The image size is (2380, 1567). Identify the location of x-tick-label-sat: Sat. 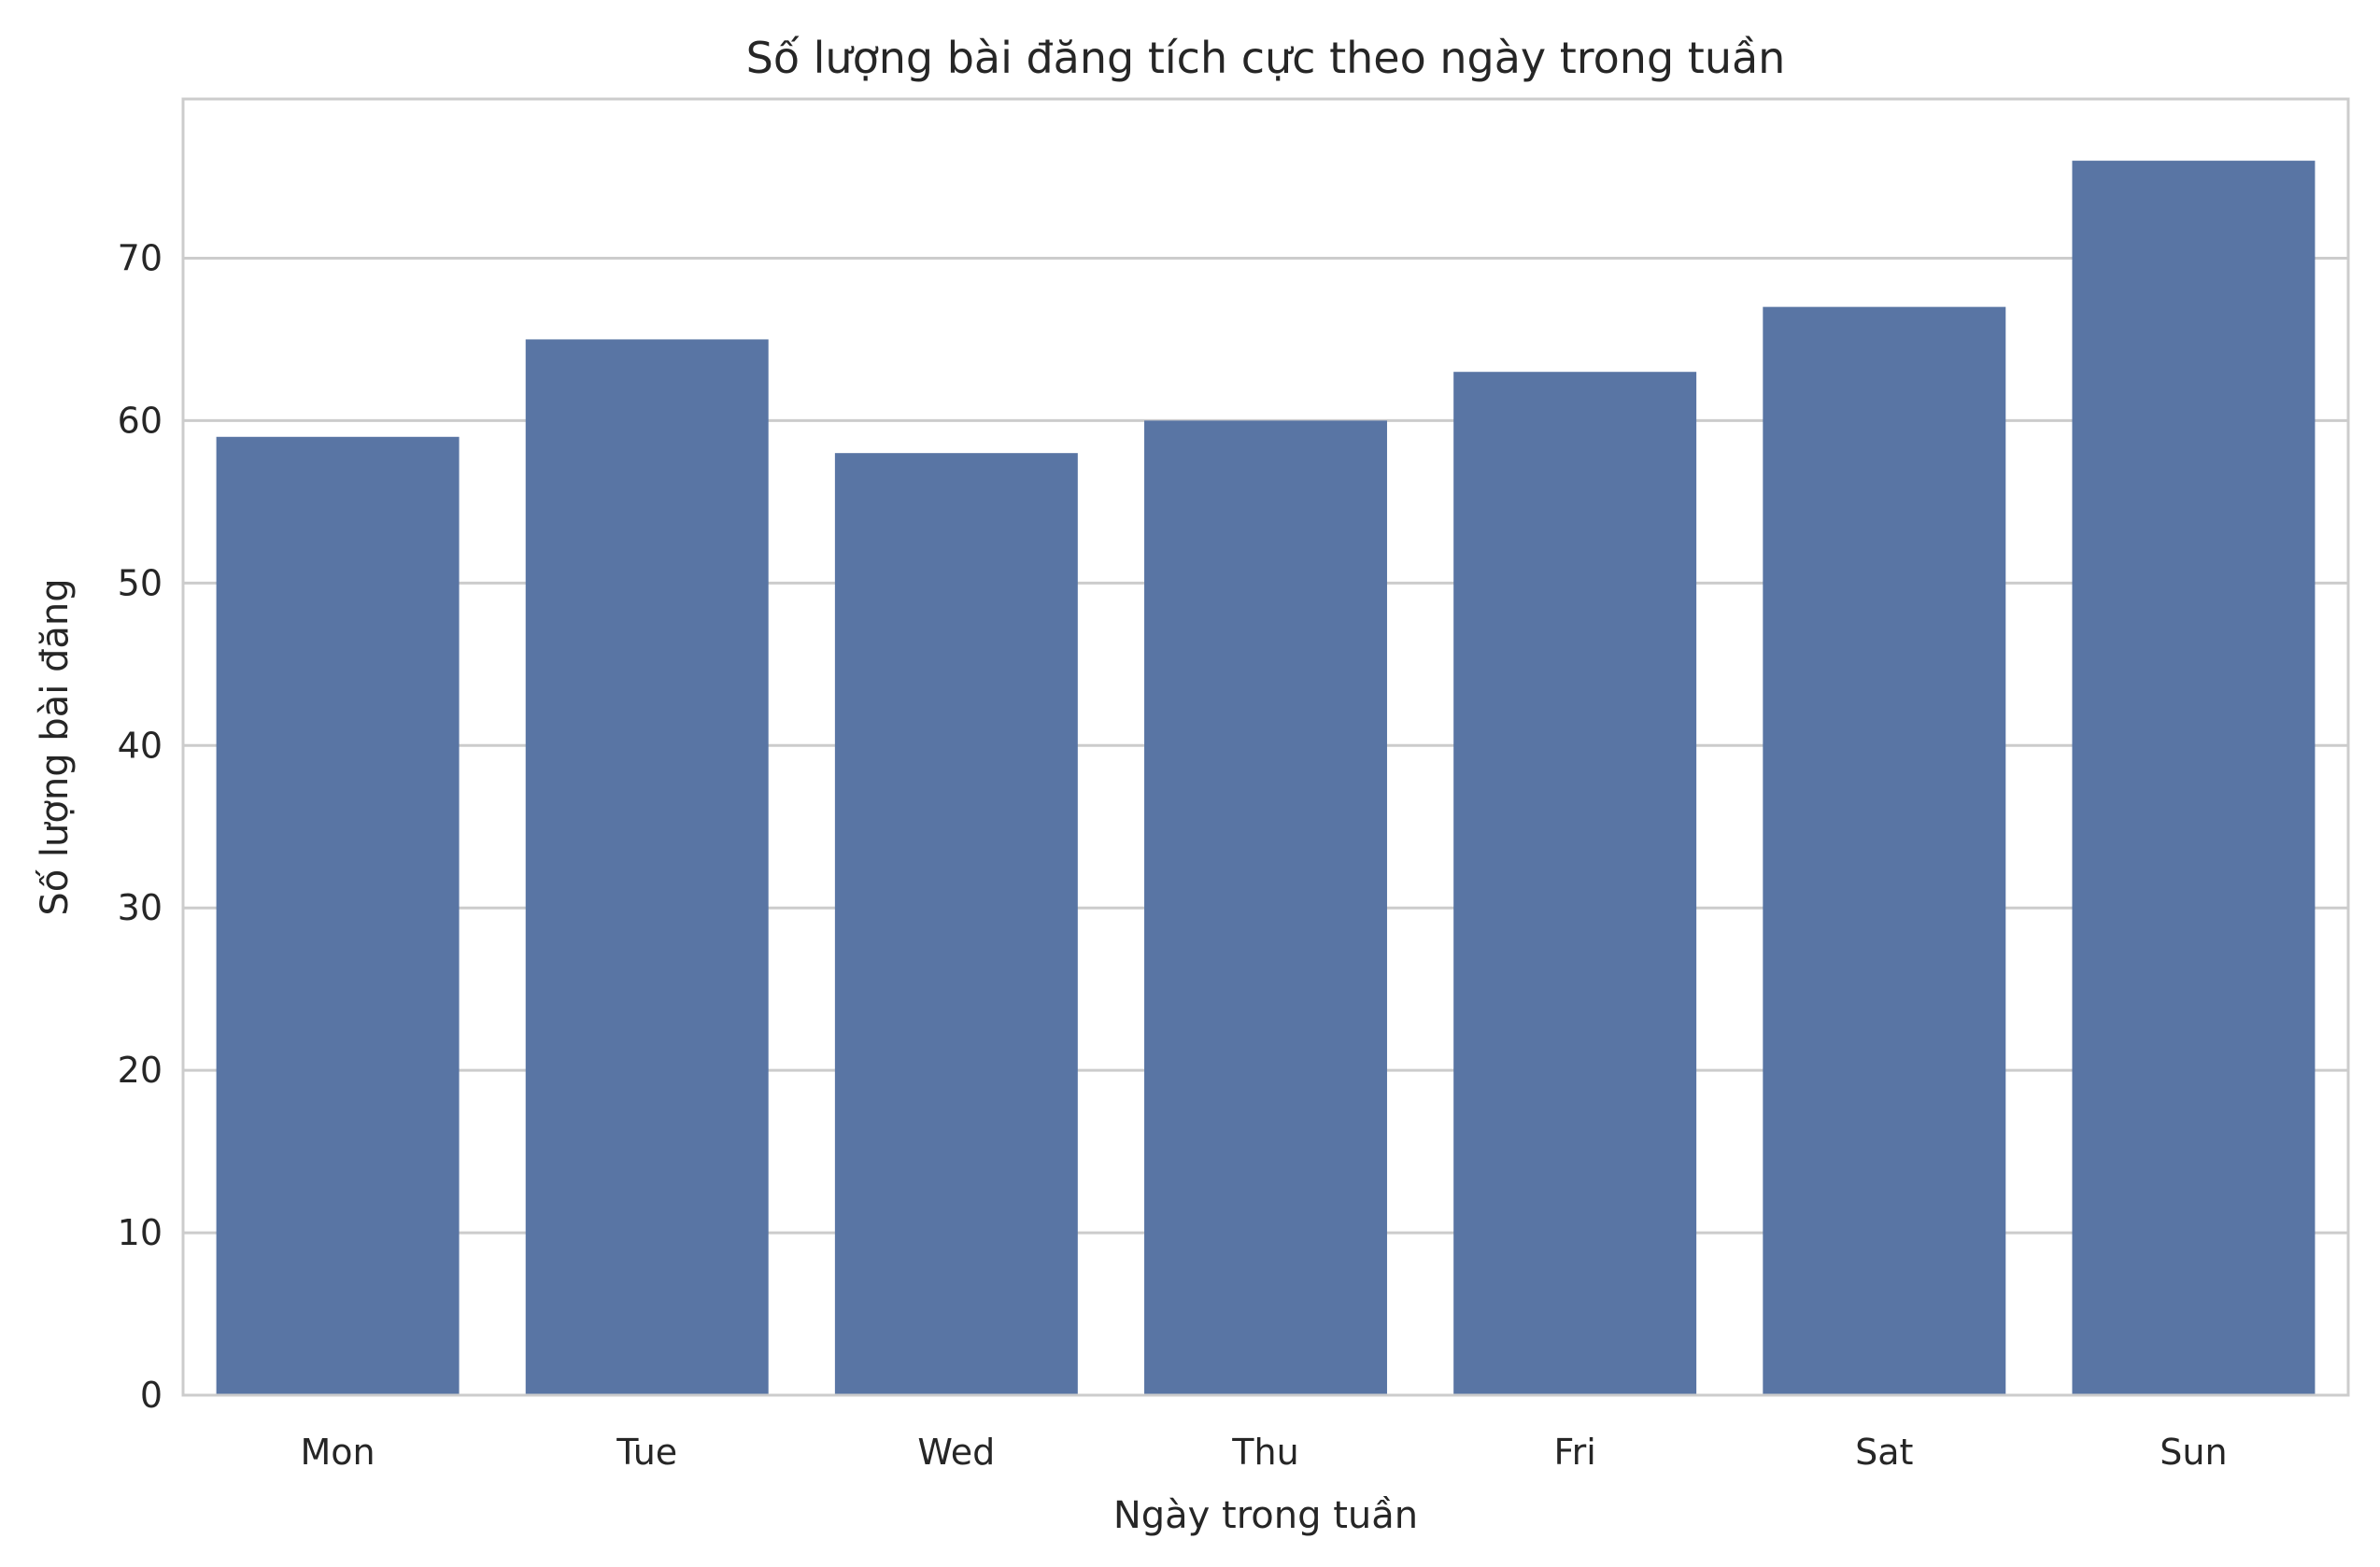
(1884, 1453).